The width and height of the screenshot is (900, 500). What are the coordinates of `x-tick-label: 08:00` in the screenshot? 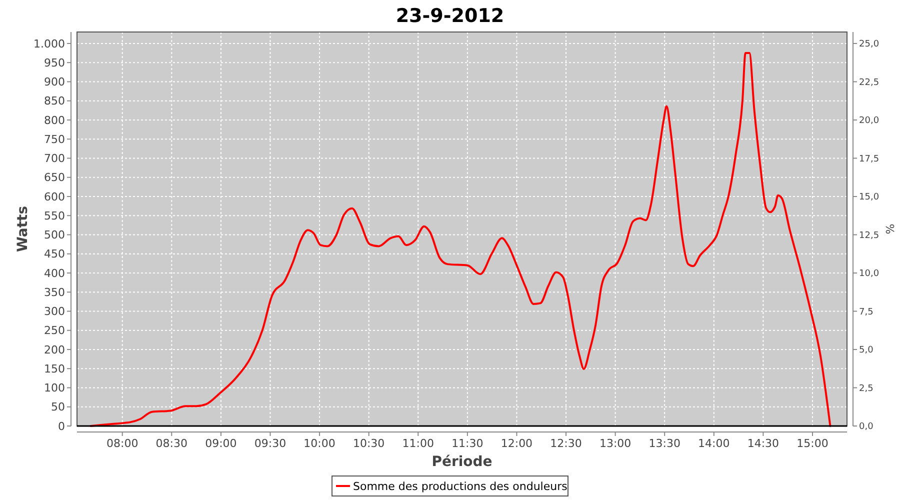 It's located at (122, 443).